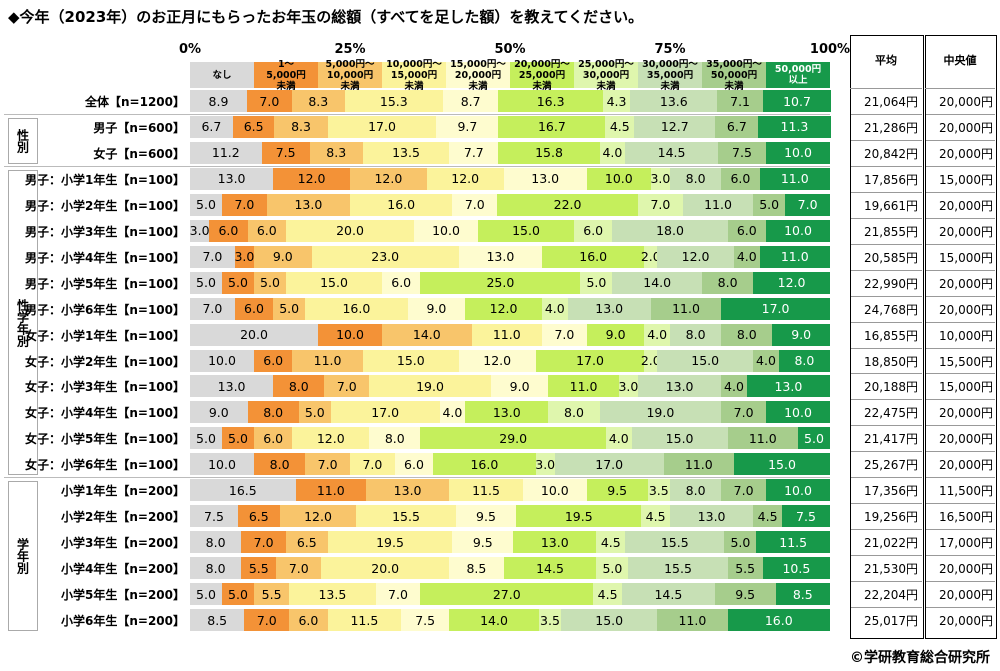 The image size is (1000, 671). I want to click on bar-row: 6.7 6.5 8.3 17.0 9.7 16.7 4.5 12.7 6.7 11.3, so click(510, 126).